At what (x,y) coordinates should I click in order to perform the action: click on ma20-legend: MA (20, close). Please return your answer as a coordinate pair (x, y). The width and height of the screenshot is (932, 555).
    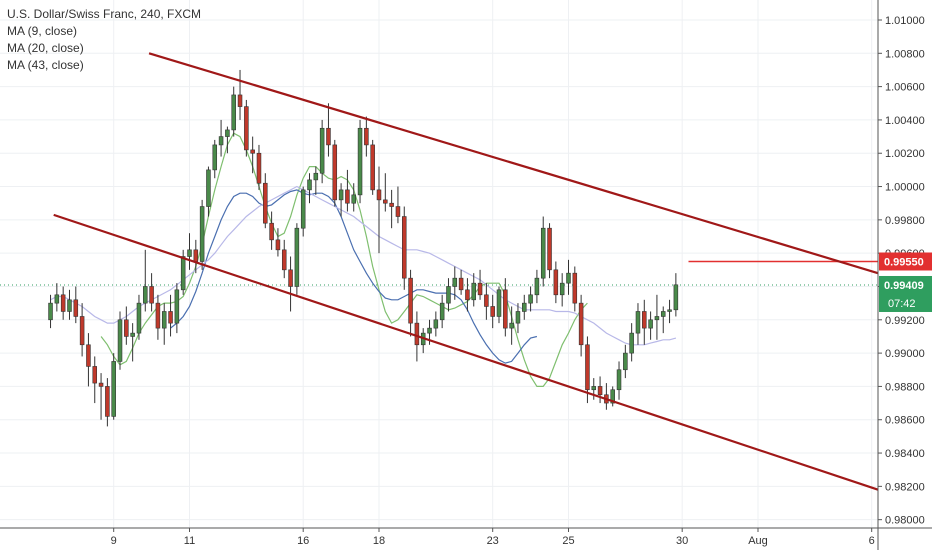
    Looking at the image, I should click on (45, 48).